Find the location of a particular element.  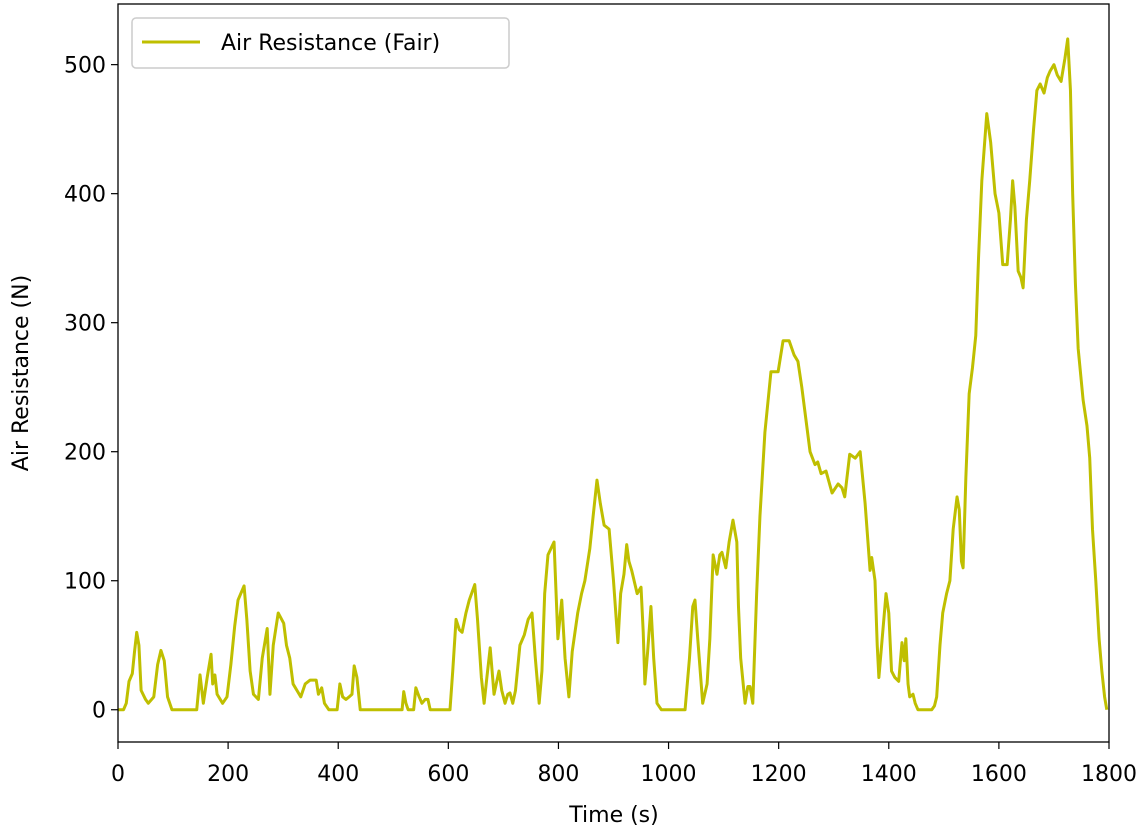

x-tick-label: 1400 is located at coordinates (889, 774).